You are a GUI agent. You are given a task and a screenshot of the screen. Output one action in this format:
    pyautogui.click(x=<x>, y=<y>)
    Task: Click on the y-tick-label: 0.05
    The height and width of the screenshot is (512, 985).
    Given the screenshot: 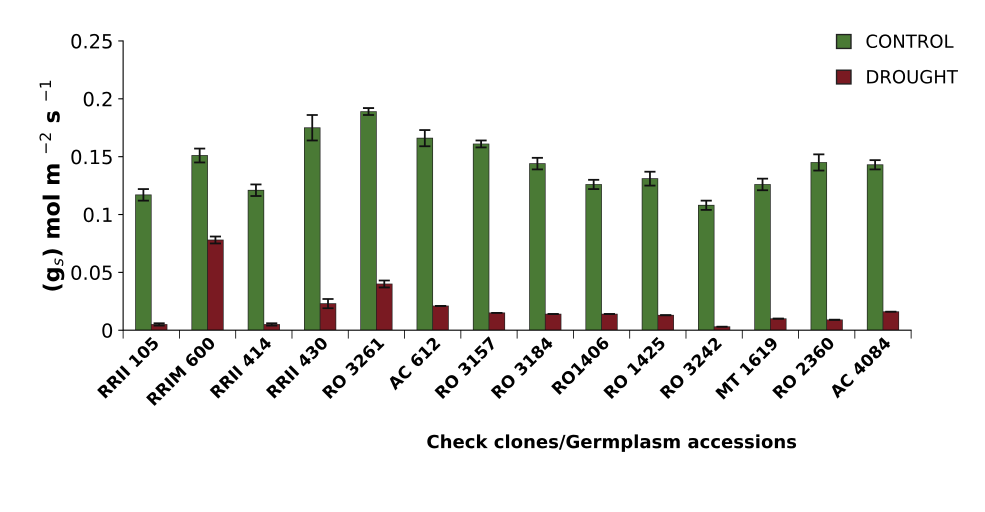 What is the action you would take?
    pyautogui.click(x=91, y=272)
    